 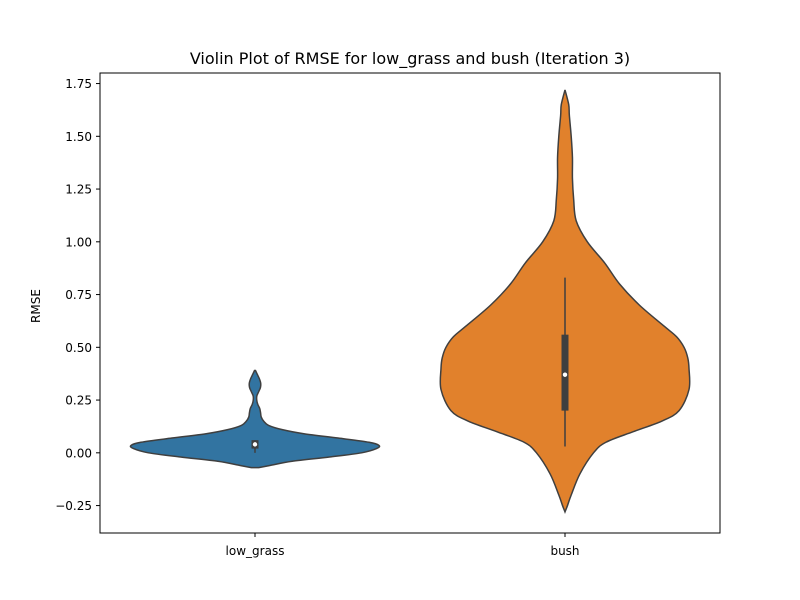 I want to click on y-tick-label: 0.50, so click(x=78, y=348).